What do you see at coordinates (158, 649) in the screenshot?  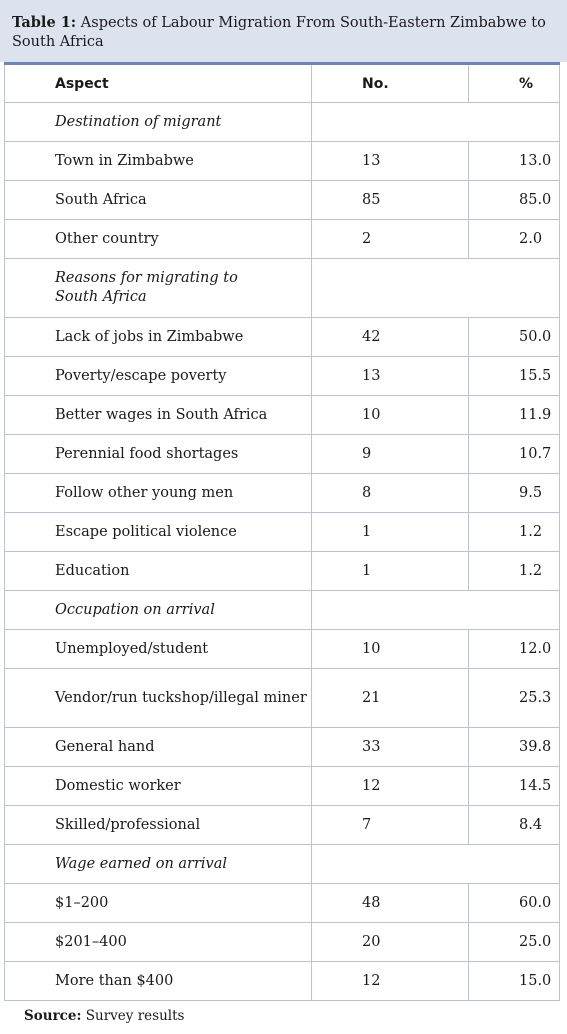 I see `cell-aspect: Unemployed/student` at bounding box center [158, 649].